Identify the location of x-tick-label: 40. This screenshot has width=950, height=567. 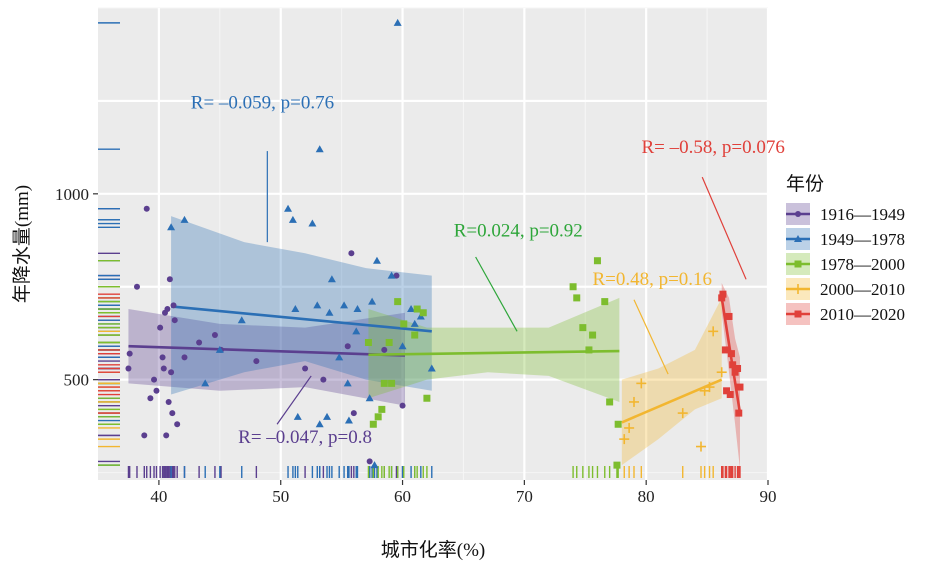
(158, 496).